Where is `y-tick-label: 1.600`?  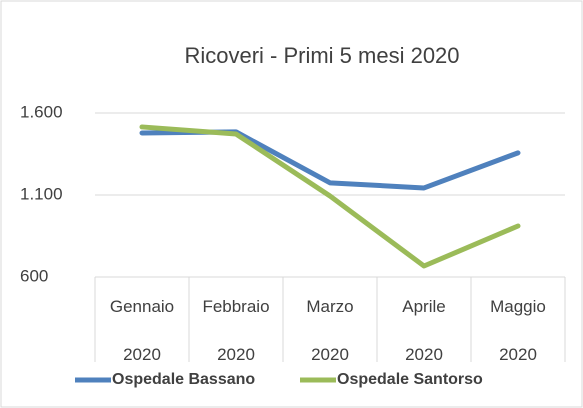
y-tick-label: 1.600 is located at coordinates (41, 111).